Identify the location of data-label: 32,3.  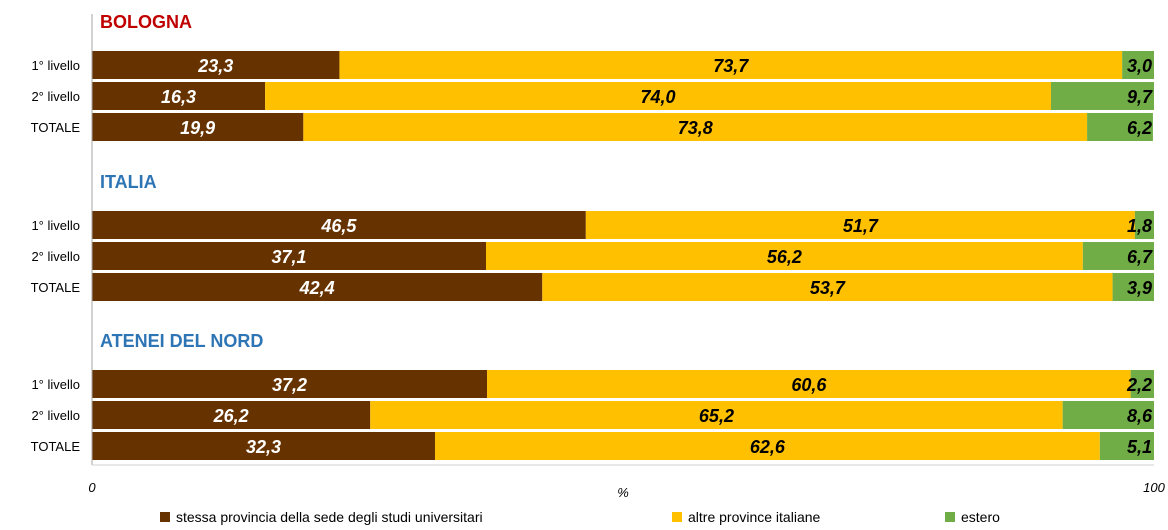
(263, 447).